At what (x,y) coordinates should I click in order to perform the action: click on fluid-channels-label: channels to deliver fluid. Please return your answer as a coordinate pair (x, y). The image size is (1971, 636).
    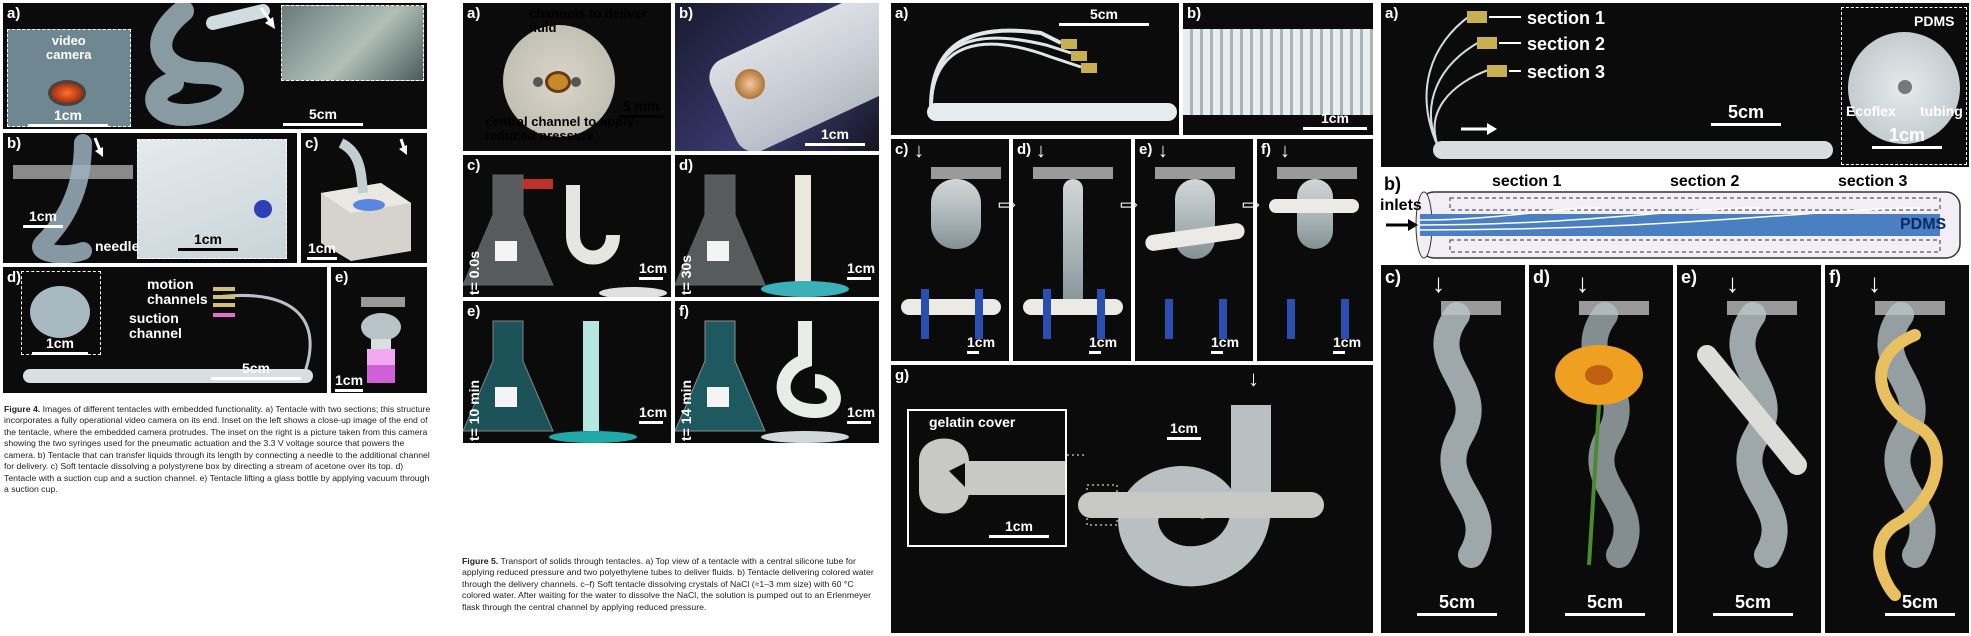
    Looking at the image, I should click on (588, 20).